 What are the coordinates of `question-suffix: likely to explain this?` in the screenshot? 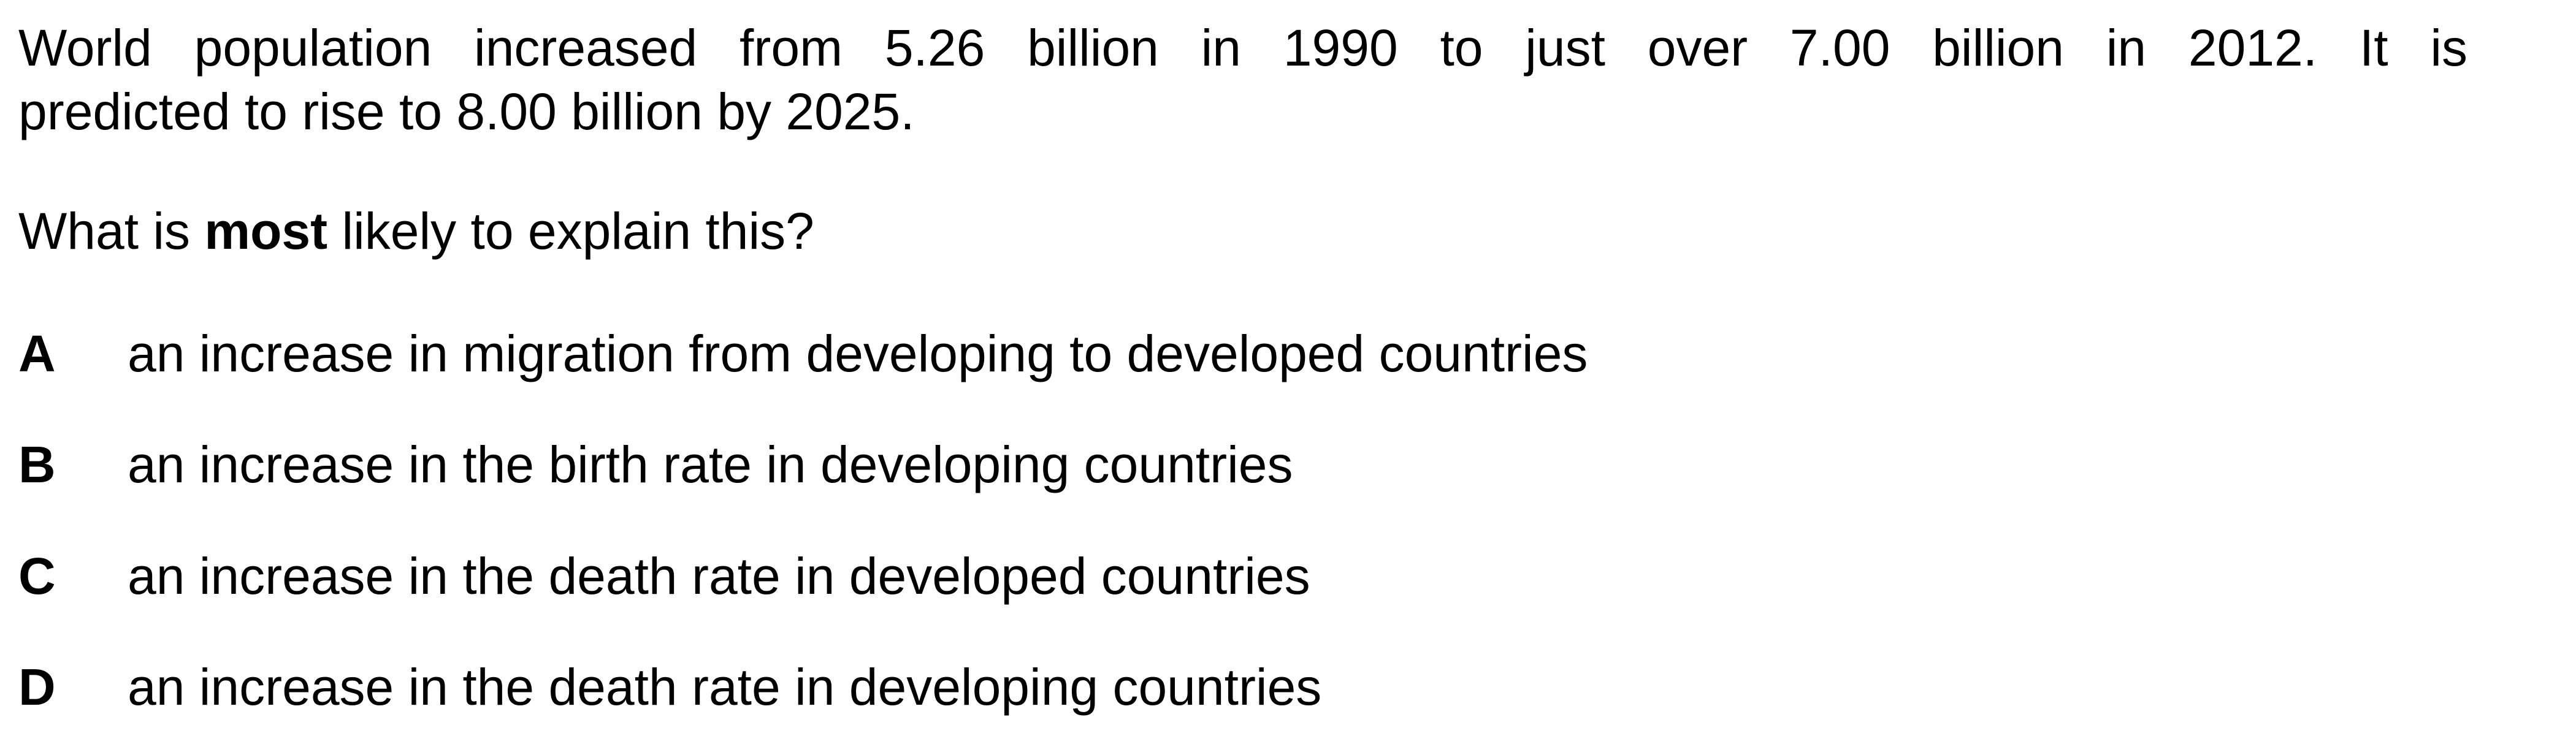 It's located at (570, 231).